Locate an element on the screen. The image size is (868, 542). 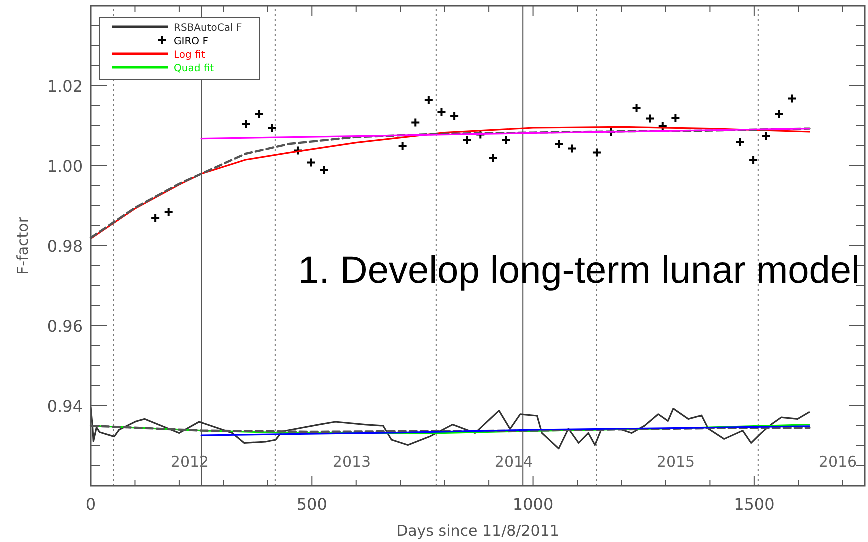
y-tick-label: 1.00 is located at coordinates (65, 166).